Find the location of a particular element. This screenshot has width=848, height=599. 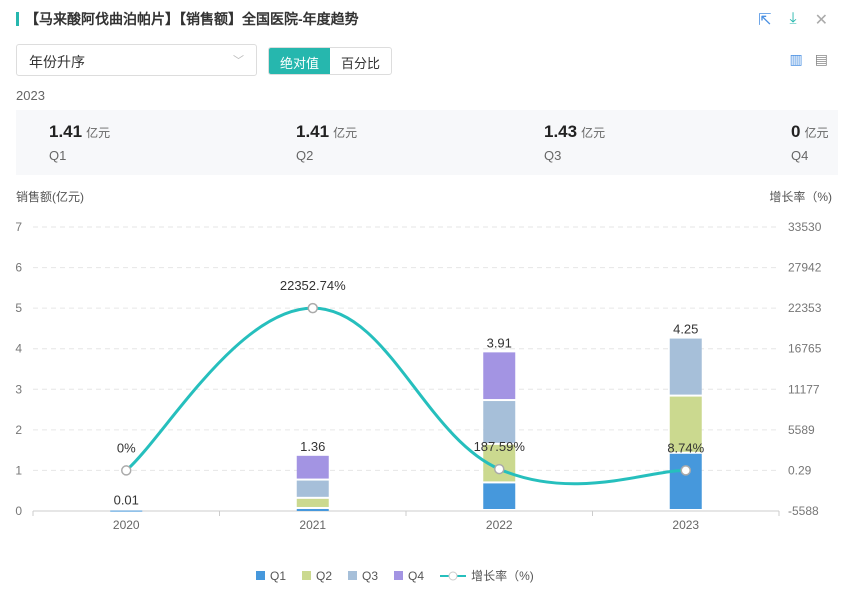

summary-year: 2023 is located at coordinates (30, 95).